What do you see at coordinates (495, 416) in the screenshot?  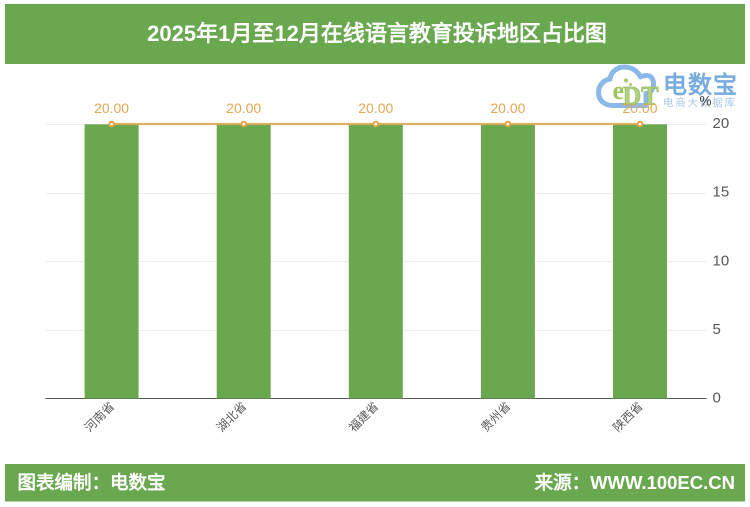 I see `svg-text: 贵州省` at bounding box center [495, 416].